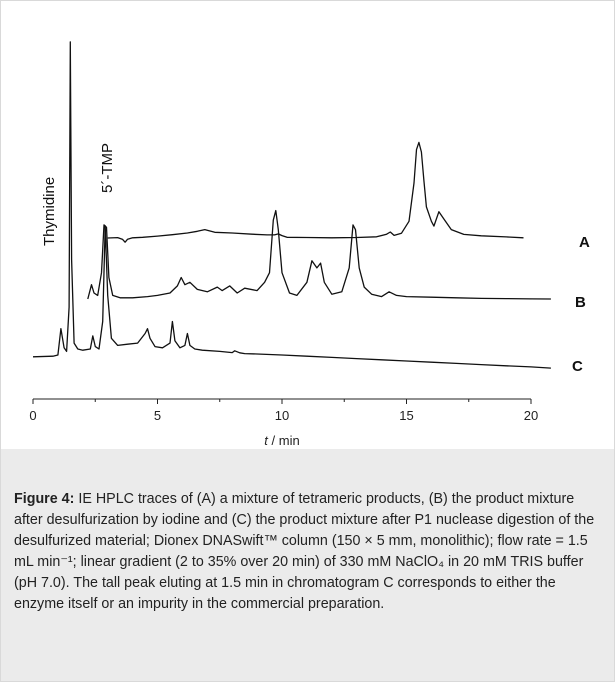 The width and height of the screenshot is (615, 682). I want to click on x-axis-label: t / min, so click(281, 440).